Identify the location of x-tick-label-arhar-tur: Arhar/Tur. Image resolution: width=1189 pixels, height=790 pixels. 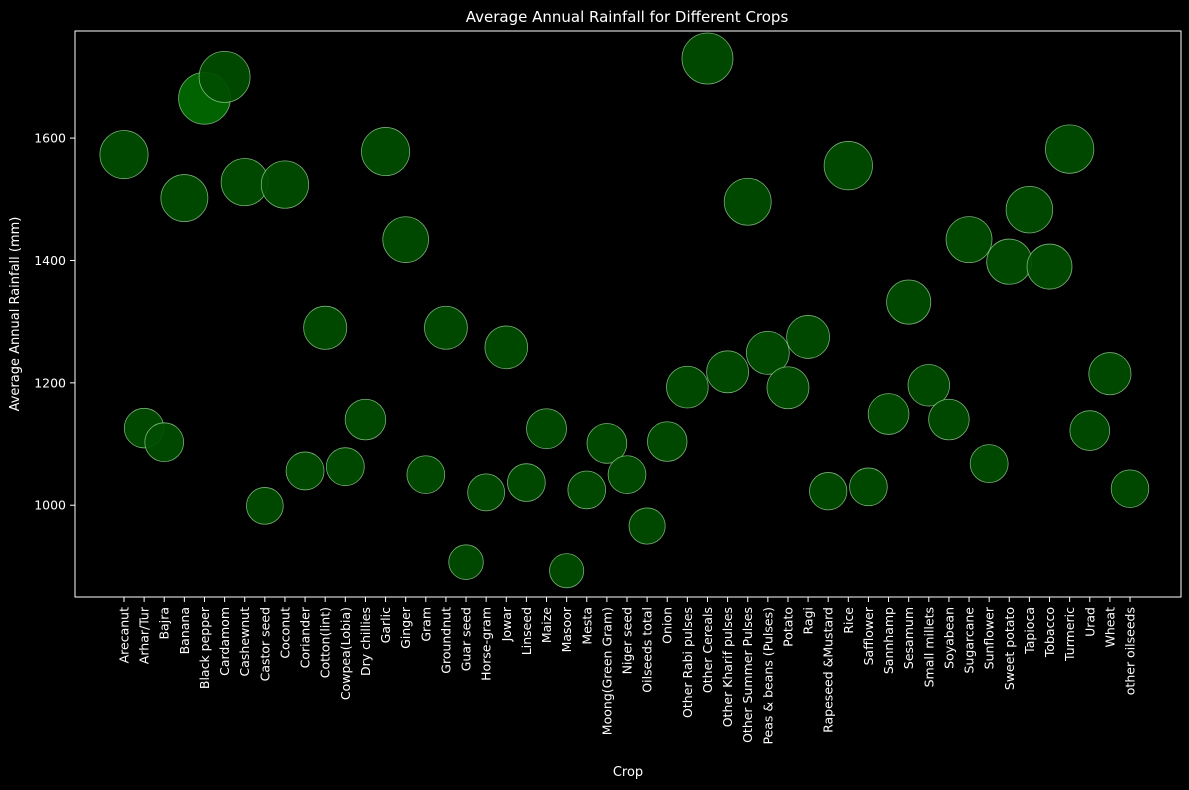
(144, 635).